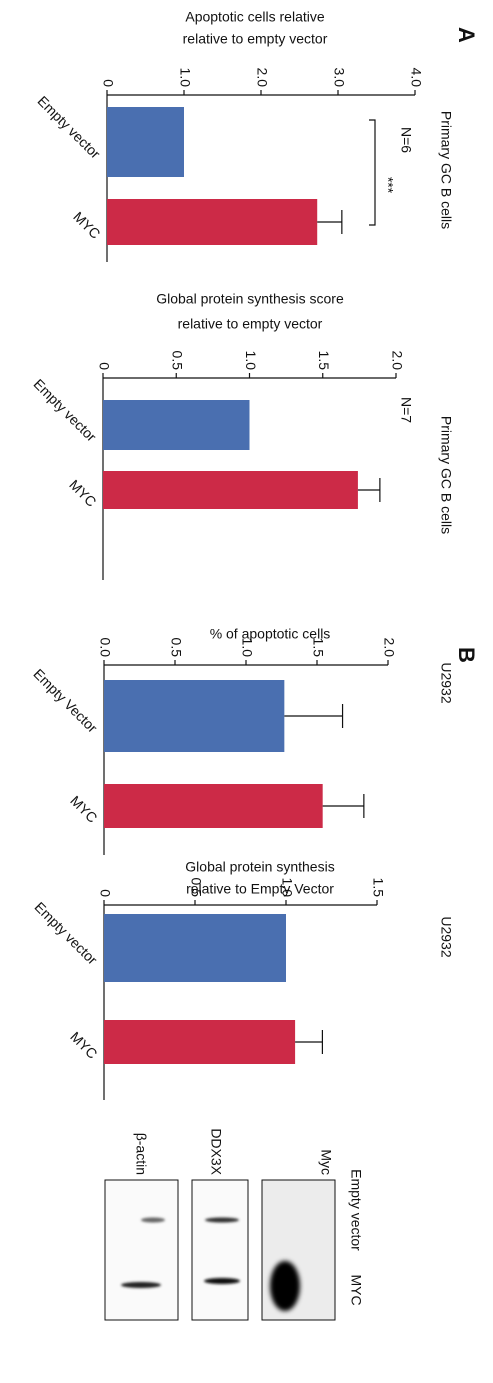 The width and height of the screenshot is (493, 1383). I want to click on annotation: N=6, so click(406, 140).